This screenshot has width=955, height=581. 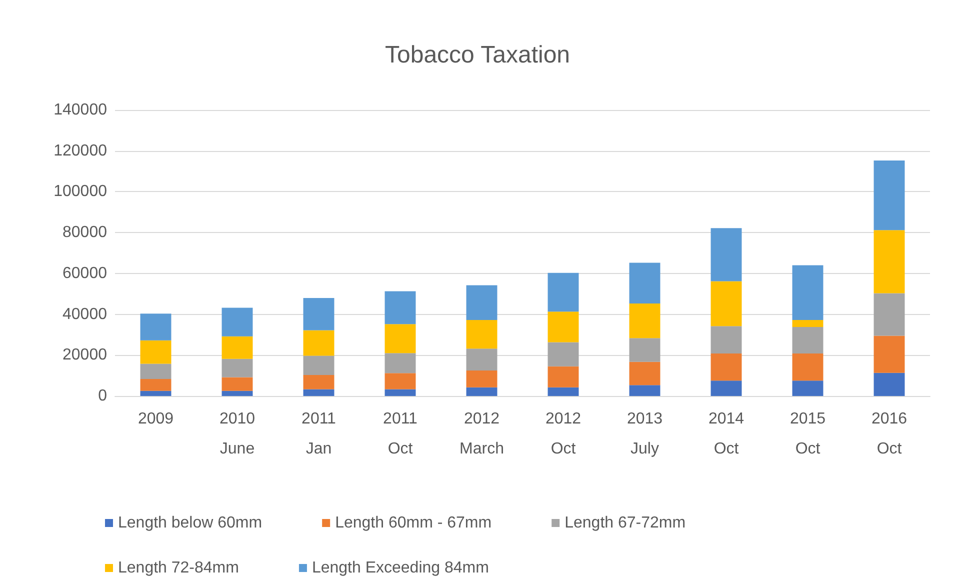 What do you see at coordinates (103, 396) in the screenshot?
I see `y-tick-label: 0` at bounding box center [103, 396].